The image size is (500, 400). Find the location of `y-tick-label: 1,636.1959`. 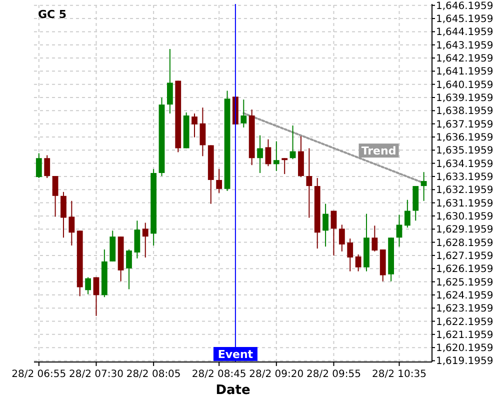

y-tick-label: 1,636.1959 is located at coordinates (465, 138).